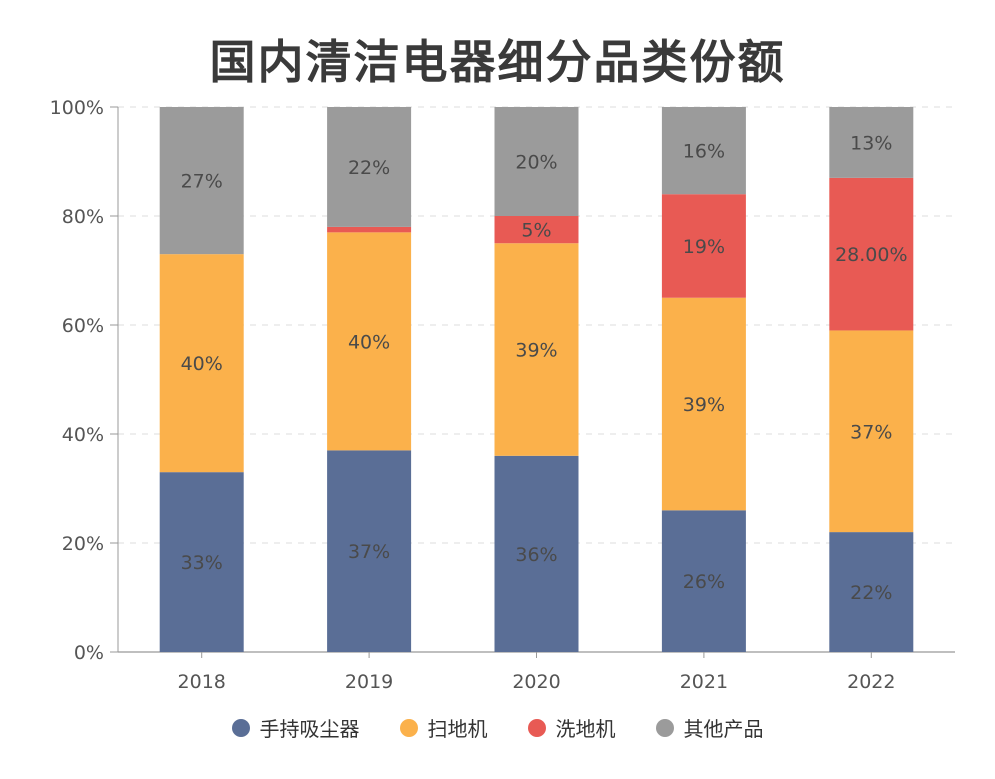  I want to click on data-label: 20%, so click(536, 163).